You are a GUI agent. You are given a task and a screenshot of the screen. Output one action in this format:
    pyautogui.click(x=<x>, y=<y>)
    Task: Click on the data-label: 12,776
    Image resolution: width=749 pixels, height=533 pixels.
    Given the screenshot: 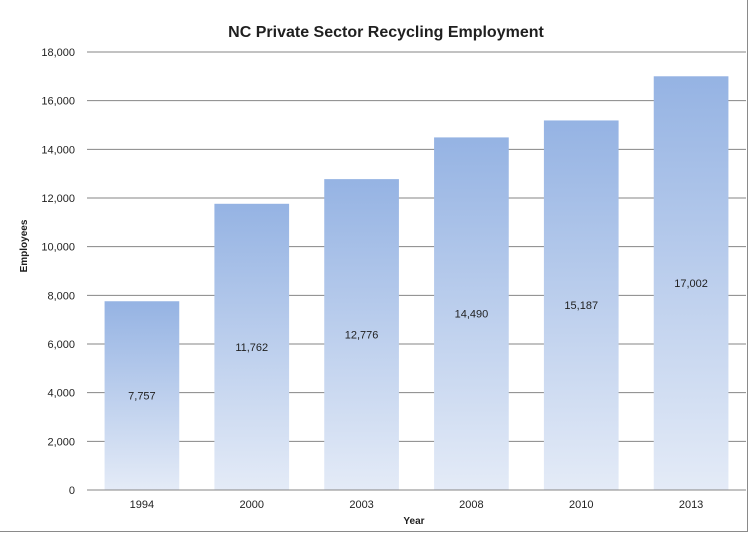 What is the action you would take?
    pyautogui.click(x=362, y=336)
    